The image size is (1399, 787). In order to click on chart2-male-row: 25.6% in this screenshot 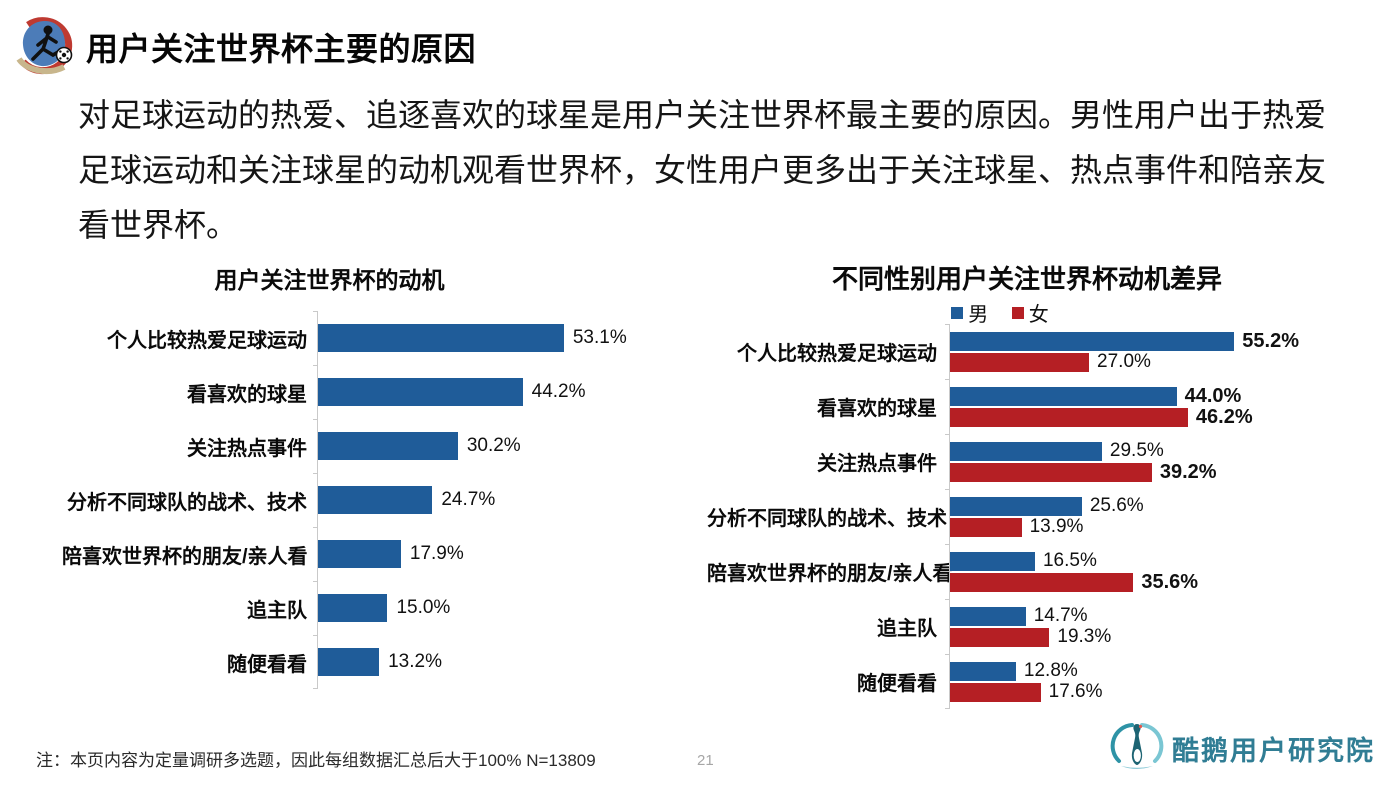, I will do `click(1174, 506)`.